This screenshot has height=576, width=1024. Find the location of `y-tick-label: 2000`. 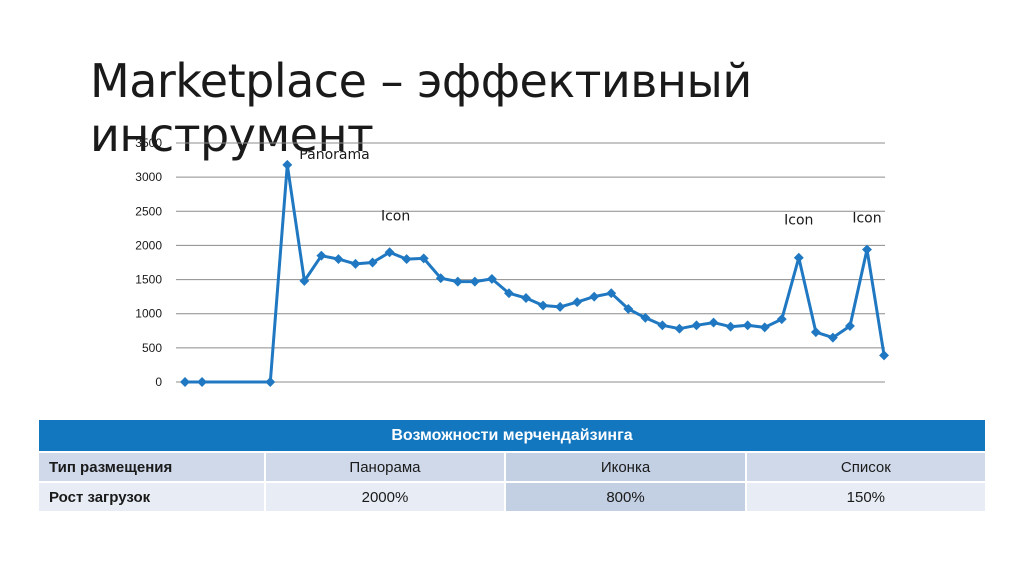

y-tick-label: 2000 is located at coordinates (148, 245).